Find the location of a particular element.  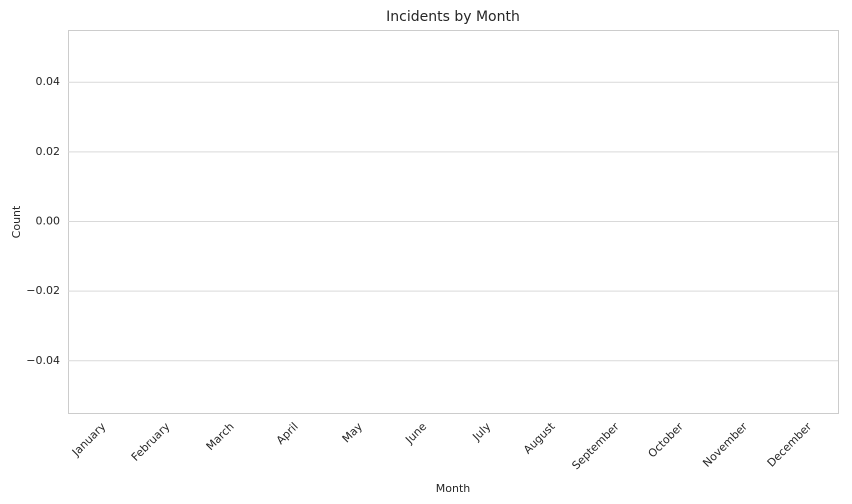

y-tick-label: 0.00 is located at coordinates (48, 221).